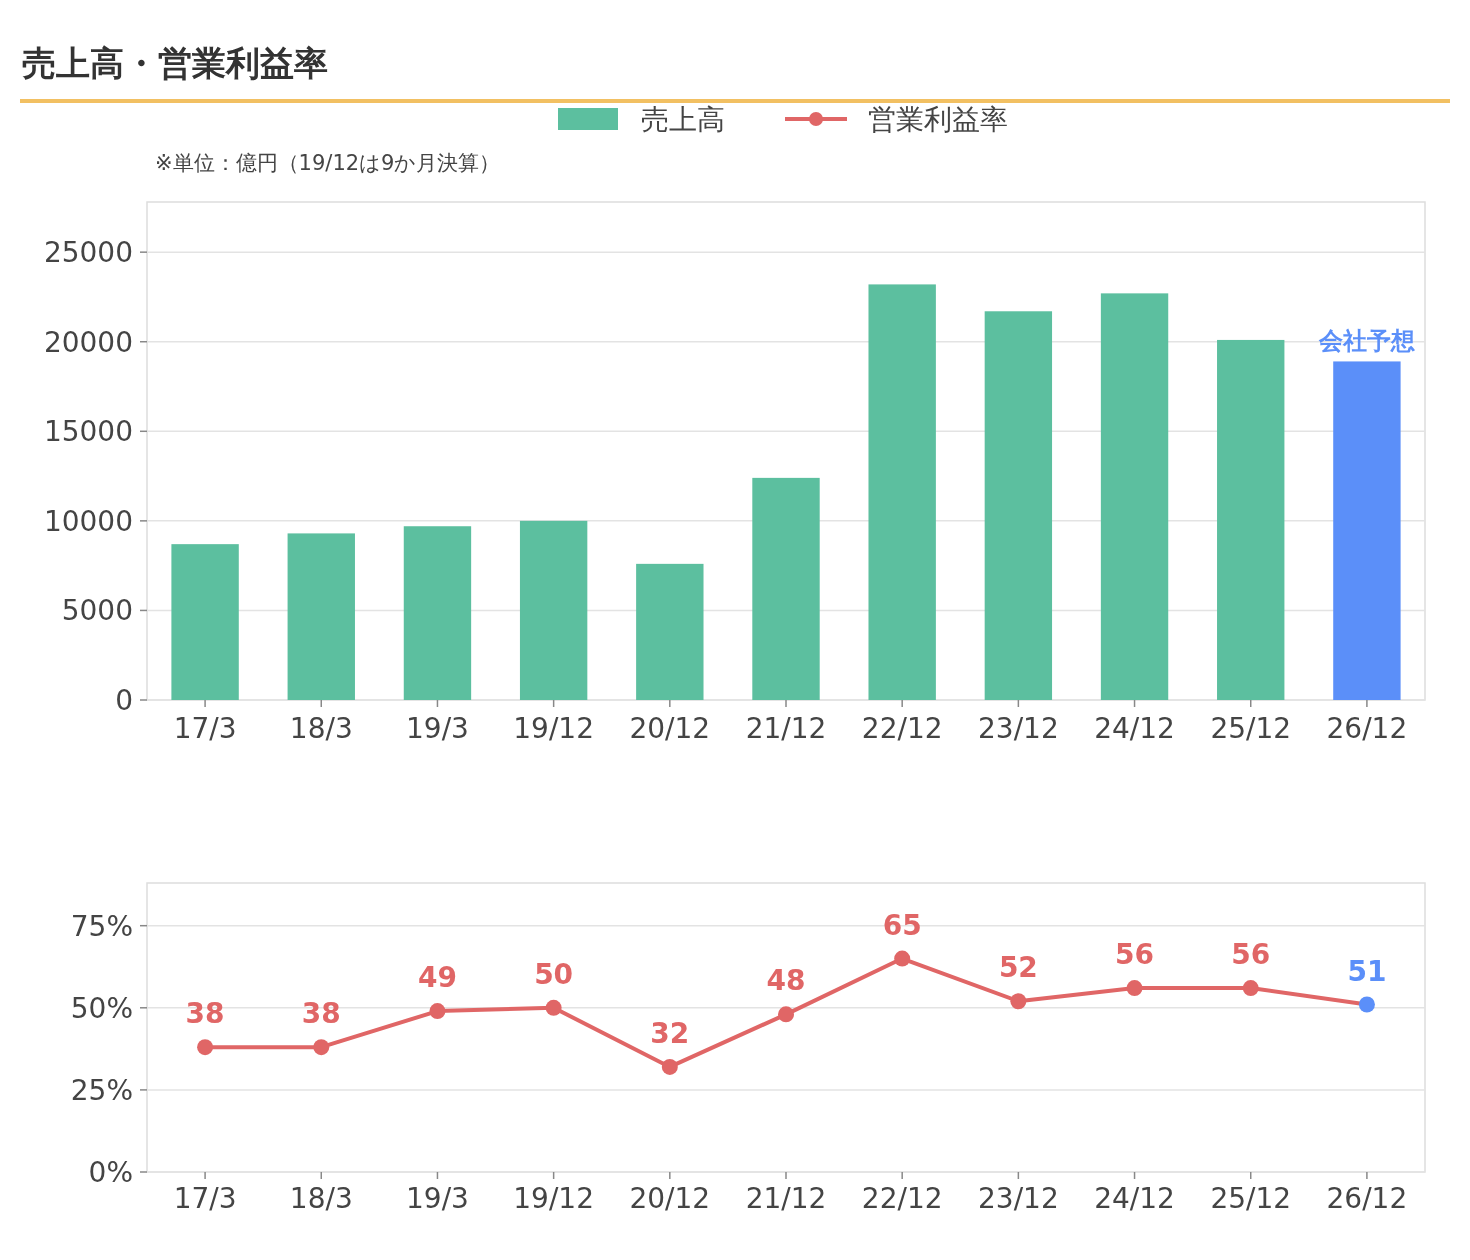 This screenshot has width=1470, height=1260. Describe the element at coordinates (97, 611) in the screenshot. I see `y-tick-label: 5000` at that location.